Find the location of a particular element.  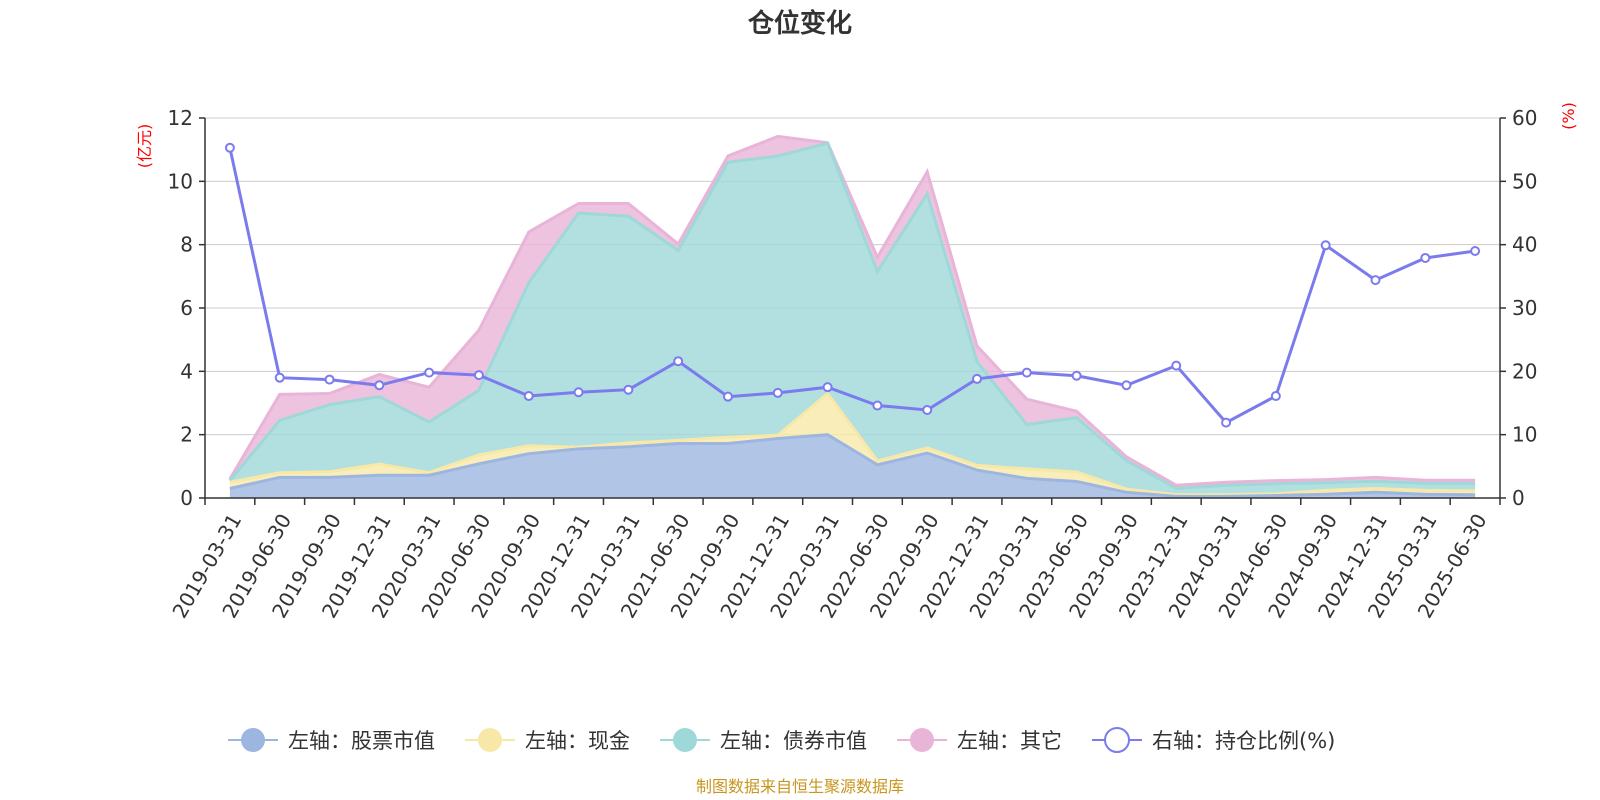

legend-item: 右轴：持仓比例(%) is located at coordinates (1213, 740).